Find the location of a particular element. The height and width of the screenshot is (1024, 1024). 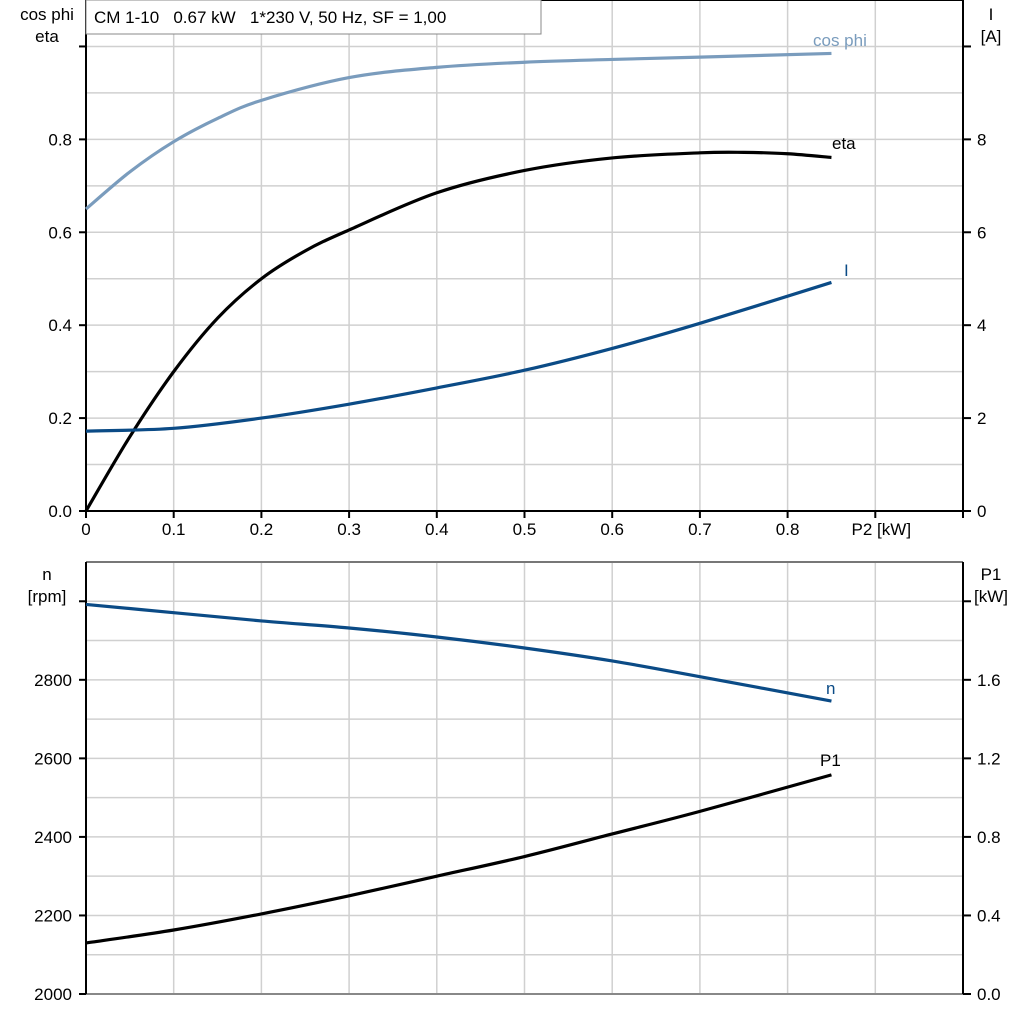

y-right-axis-label: I is located at coordinates (991, 14).